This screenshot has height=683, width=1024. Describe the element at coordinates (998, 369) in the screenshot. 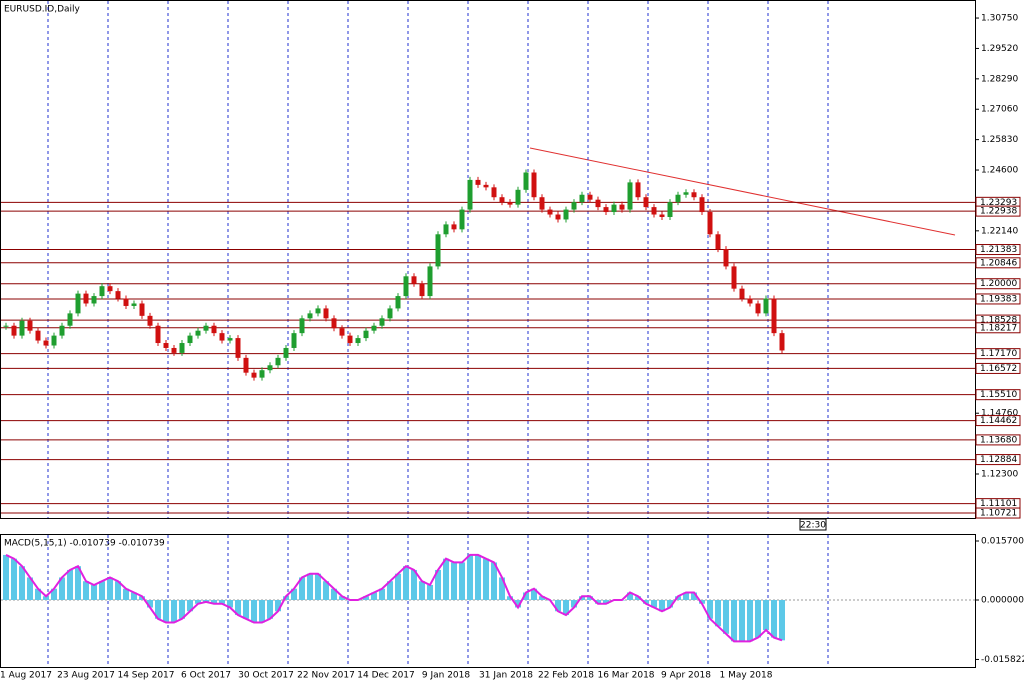

I see `level-label: 1.16572` at that location.